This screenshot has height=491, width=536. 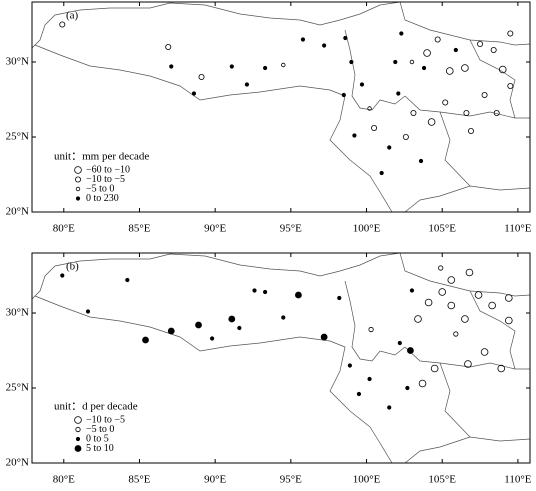 What do you see at coordinates (96, 407) in the screenshot?
I see `legend-unit: unit：d per decade` at bounding box center [96, 407].